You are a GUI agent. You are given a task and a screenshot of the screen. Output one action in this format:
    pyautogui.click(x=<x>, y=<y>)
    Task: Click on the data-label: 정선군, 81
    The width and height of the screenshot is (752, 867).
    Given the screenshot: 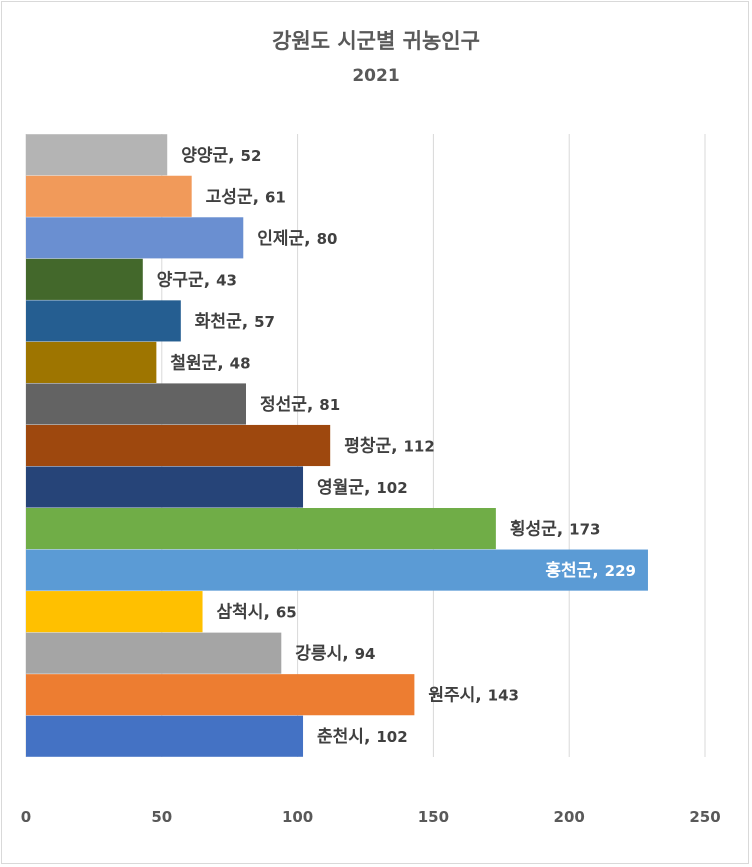 What is the action you would take?
    pyautogui.click(x=300, y=405)
    